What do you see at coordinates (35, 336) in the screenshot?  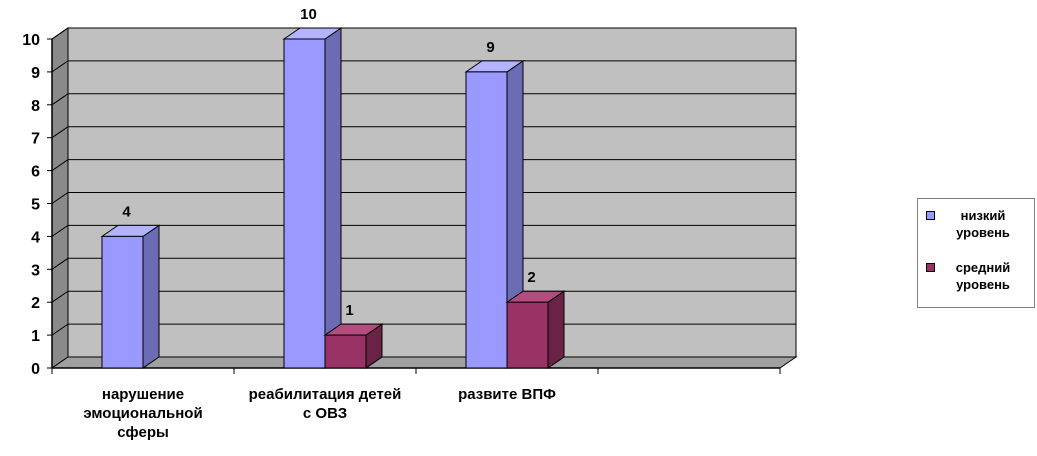 I see `y-tick-label: 1` at bounding box center [35, 336].